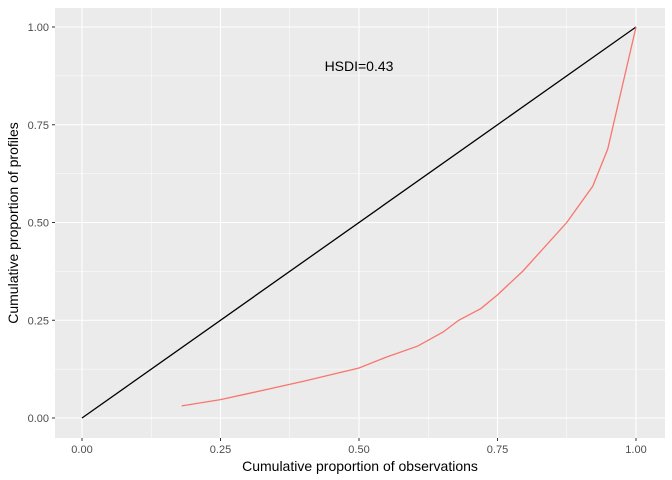 Image resolution: width=672 pixels, height=480 pixels. I want to click on annotation: HSDI=0.43, so click(359, 66).